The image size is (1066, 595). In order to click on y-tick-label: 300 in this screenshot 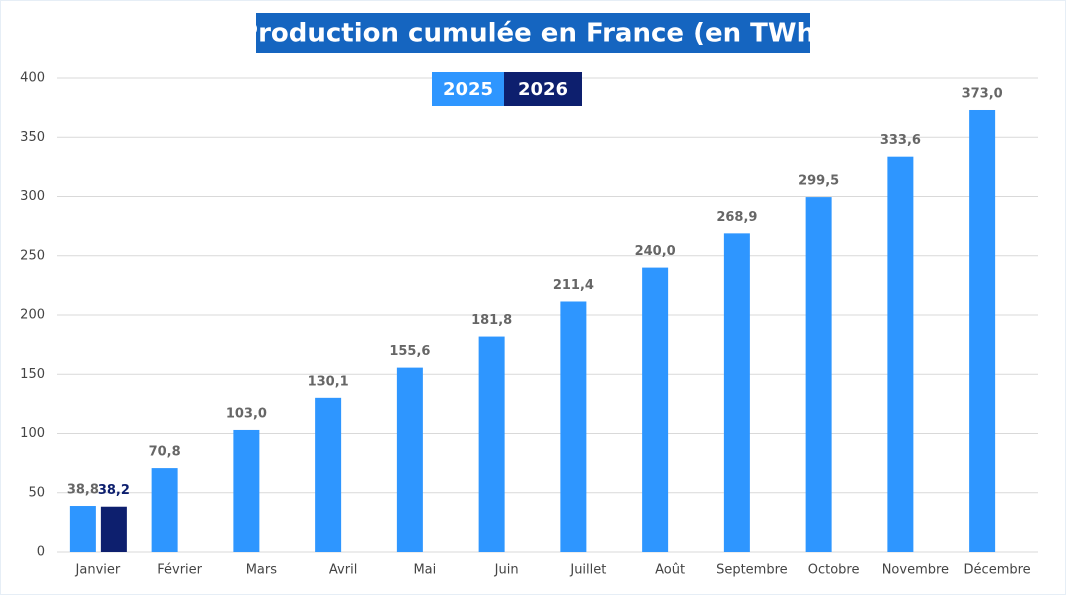, I will do `click(32, 196)`.